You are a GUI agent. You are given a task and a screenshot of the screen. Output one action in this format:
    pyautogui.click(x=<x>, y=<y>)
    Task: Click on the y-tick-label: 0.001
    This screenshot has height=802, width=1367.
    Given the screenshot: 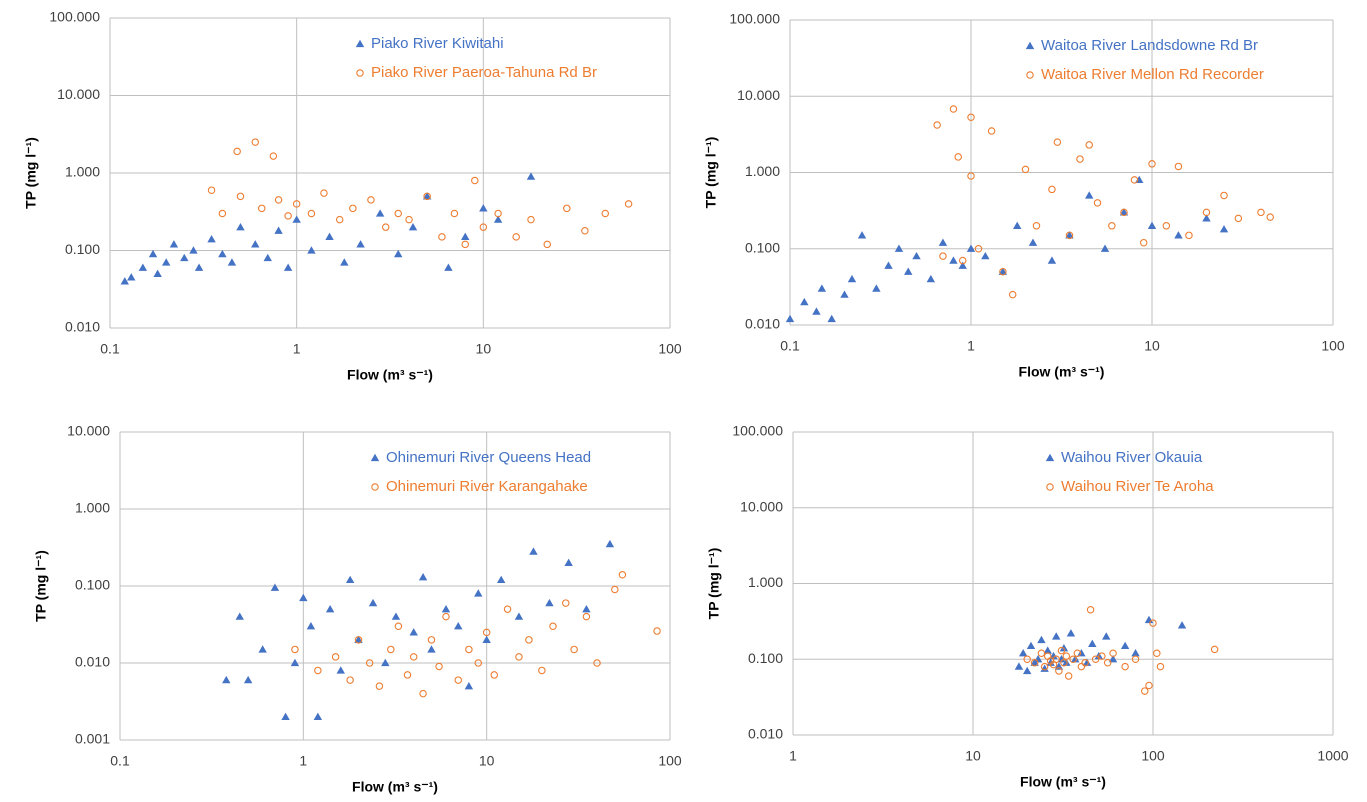 What is the action you would take?
    pyautogui.click(x=92, y=739)
    